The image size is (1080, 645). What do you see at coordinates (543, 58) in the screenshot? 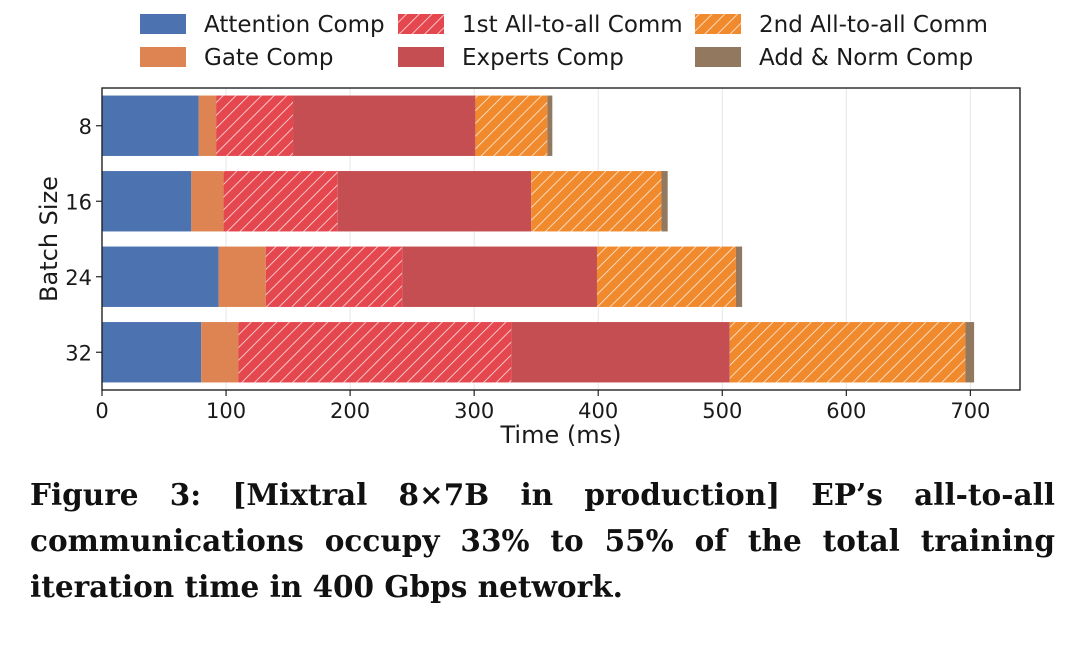
I see `legend-label: Experts Comp` at bounding box center [543, 58].